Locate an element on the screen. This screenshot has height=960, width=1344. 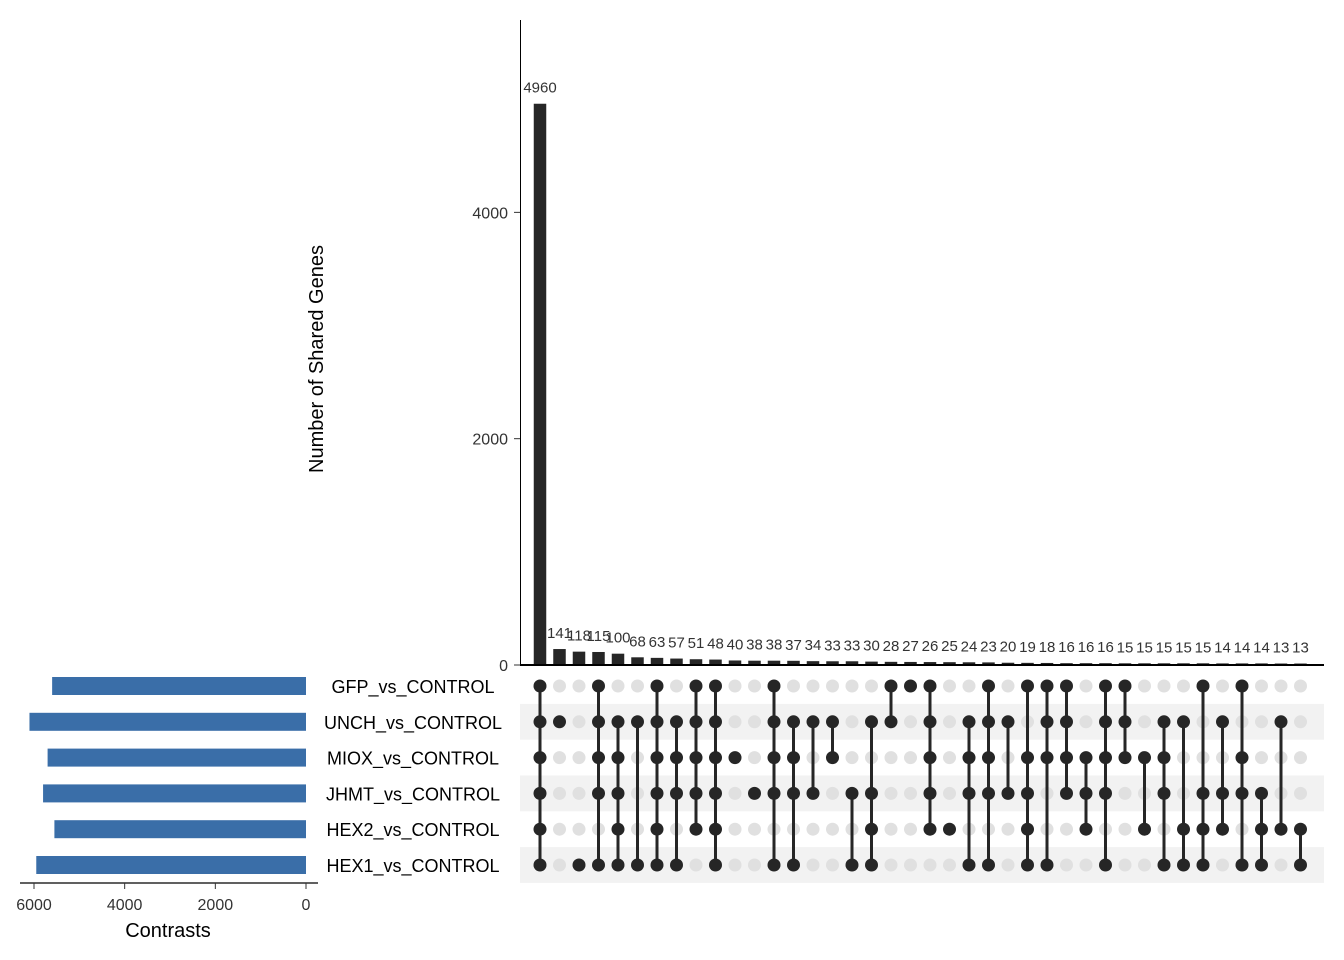
intersection-value-label: 57 is located at coordinates (676, 643).